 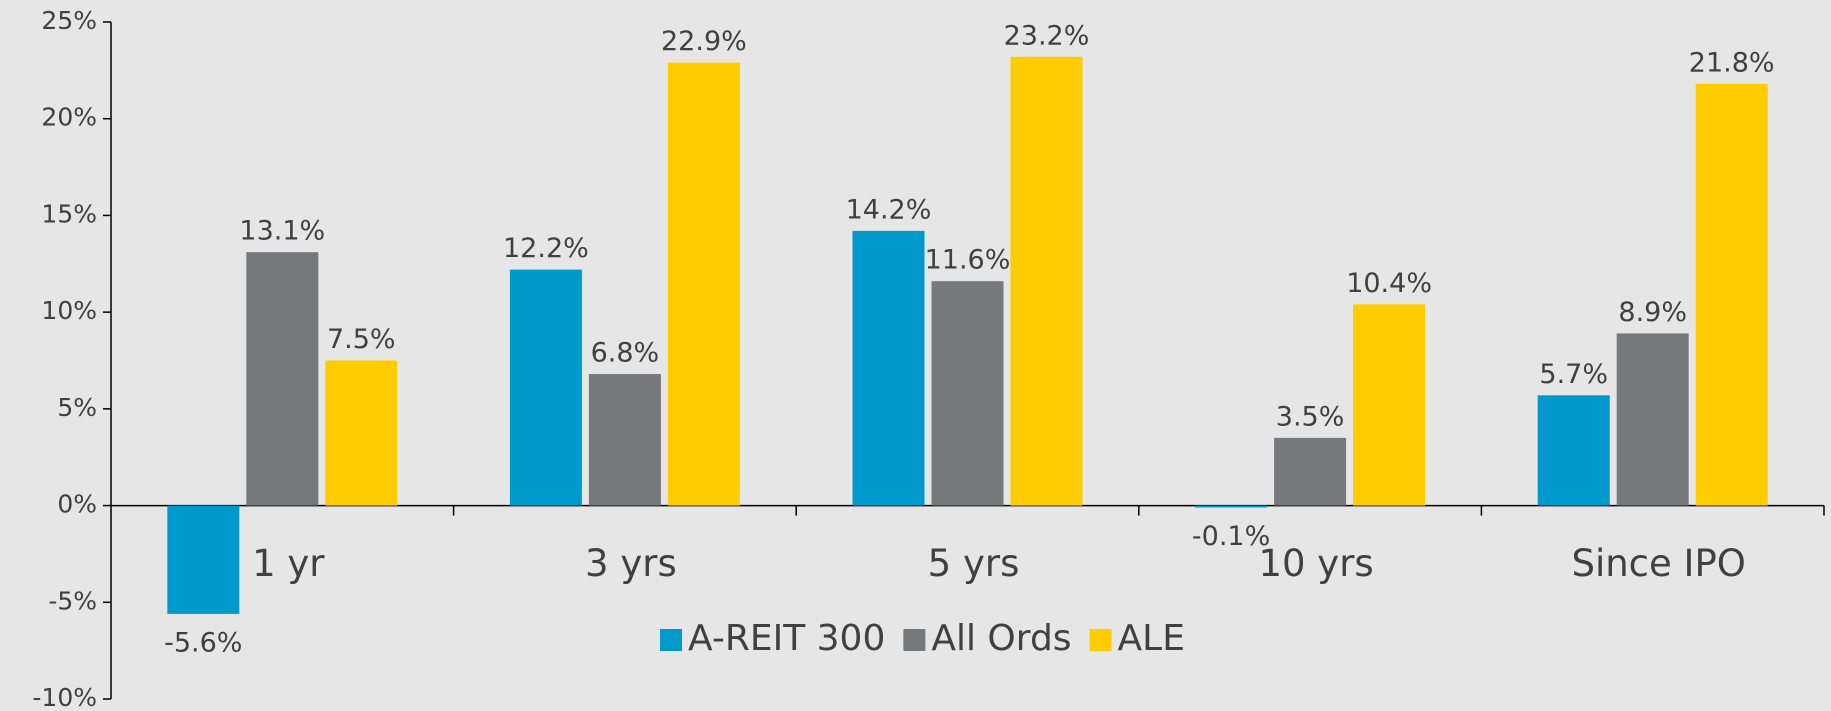 I want to click on y-tick-label: -5%, so click(x=72, y=600).